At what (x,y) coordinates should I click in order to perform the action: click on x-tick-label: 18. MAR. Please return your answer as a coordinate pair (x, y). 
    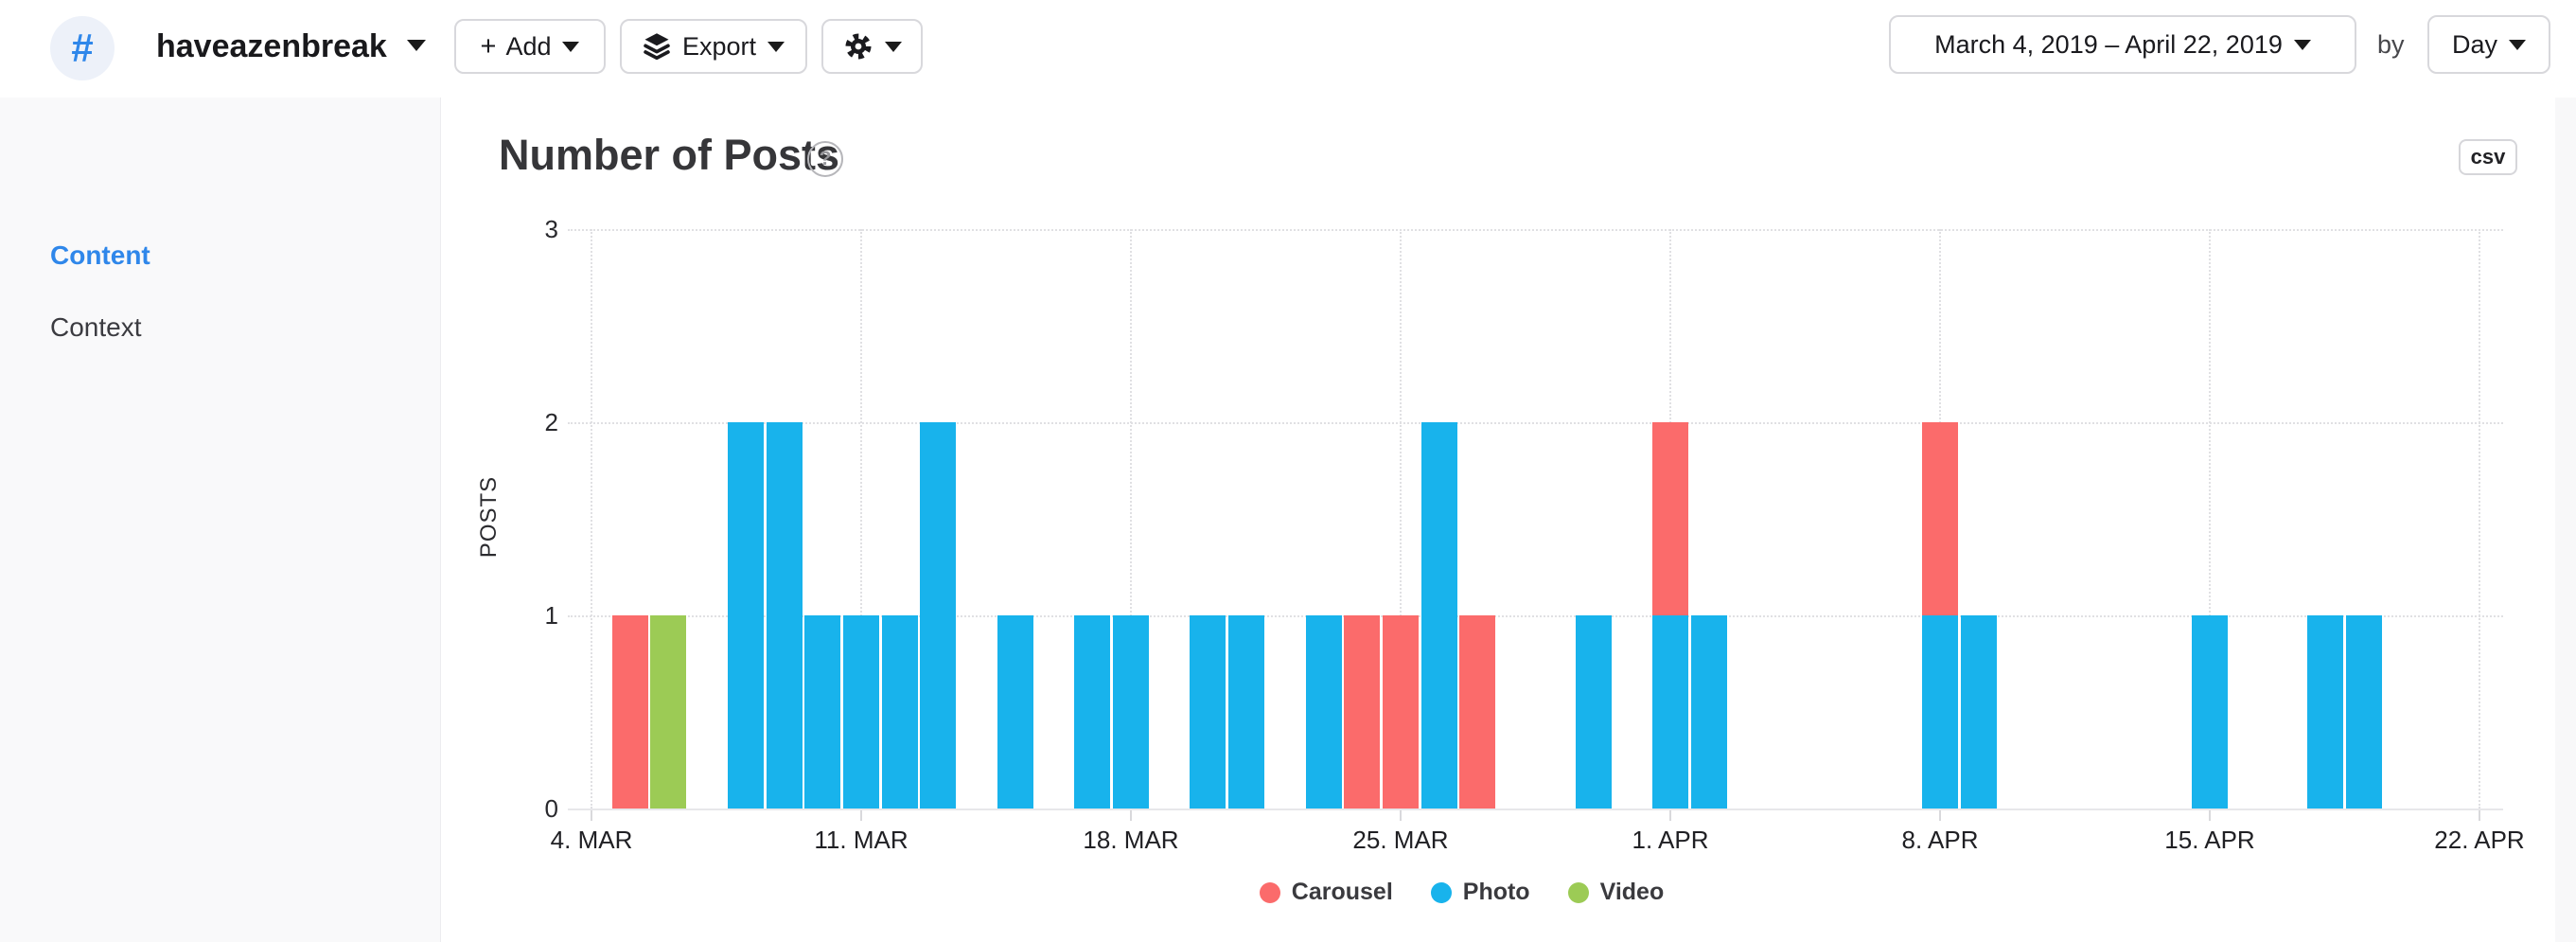
    Looking at the image, I should click on (1131, 840).